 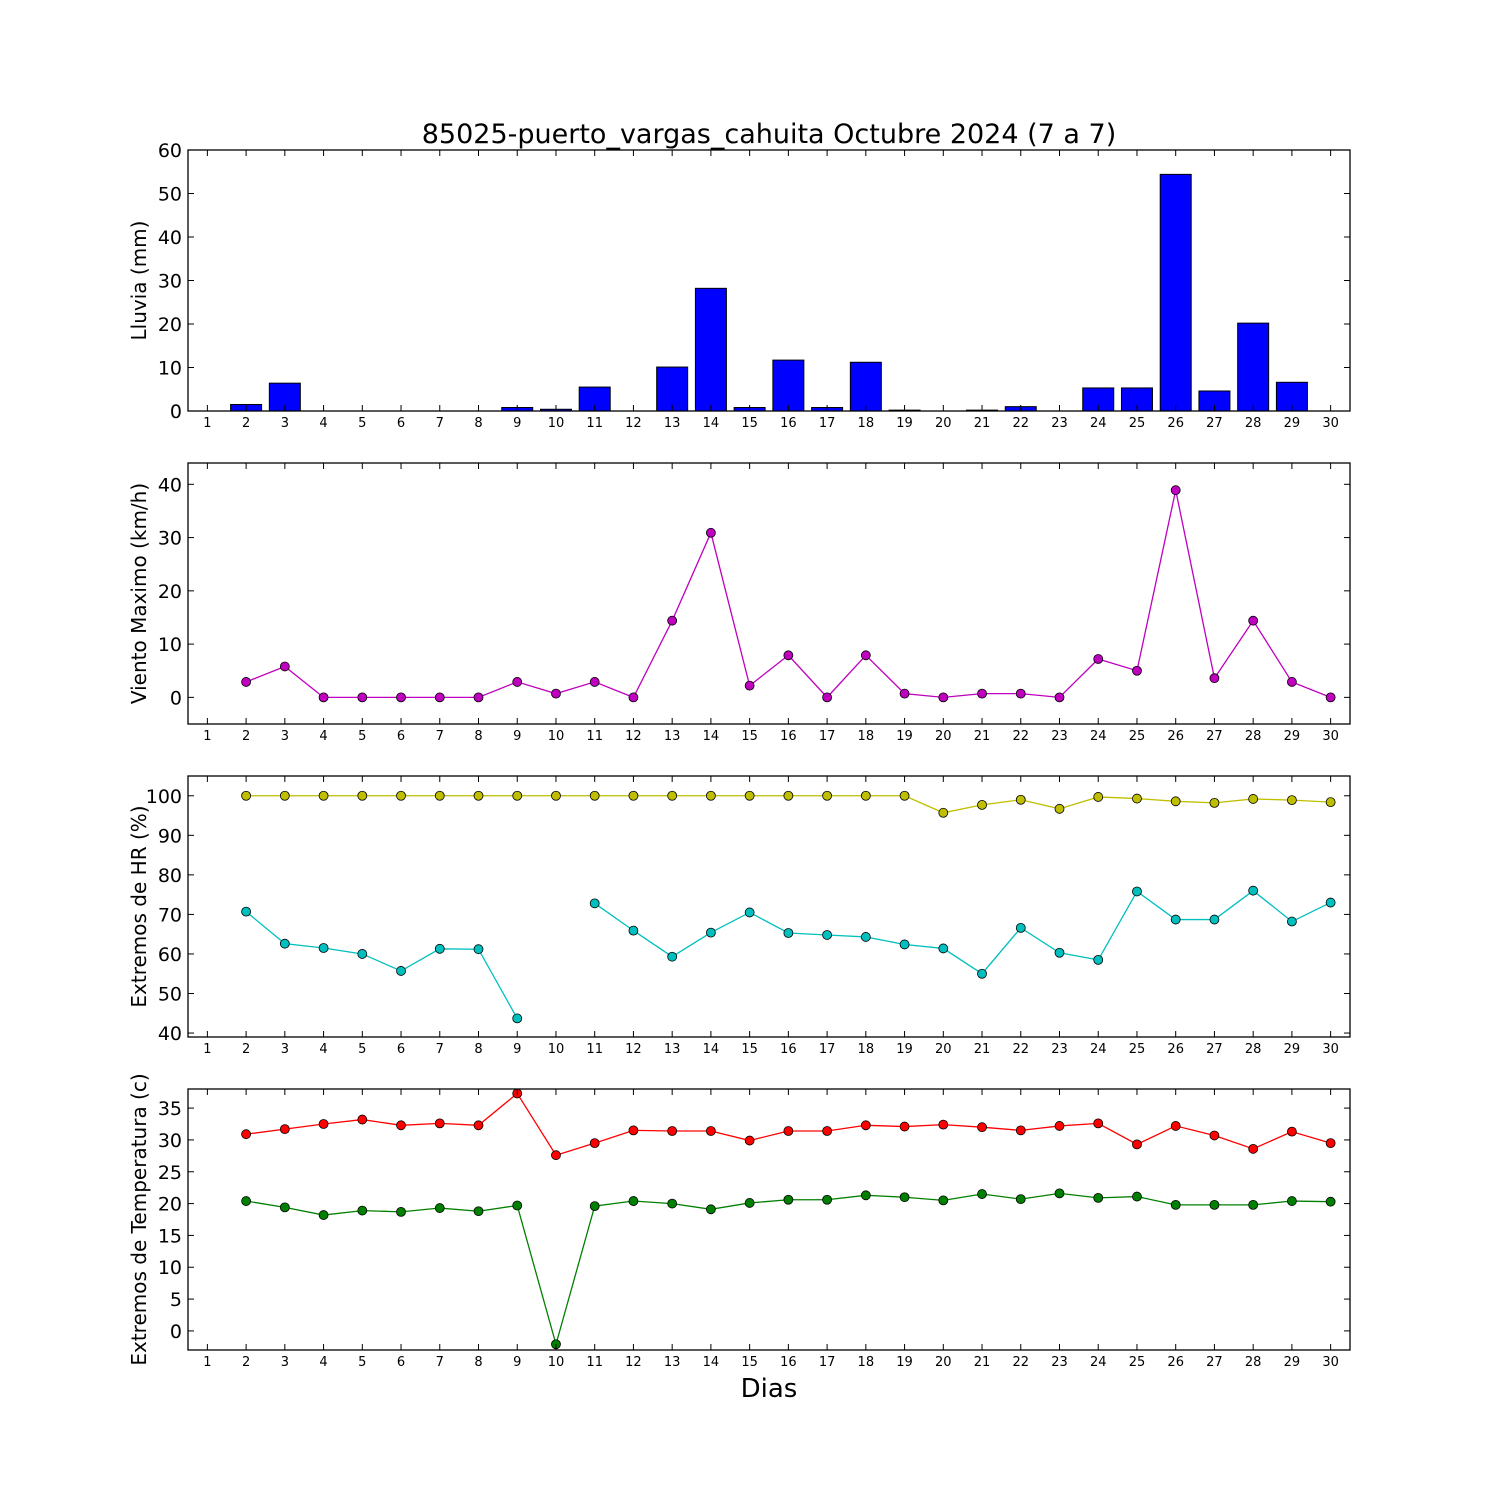 I want to click on x-tick-label: 16, so click(x=788, y=736).